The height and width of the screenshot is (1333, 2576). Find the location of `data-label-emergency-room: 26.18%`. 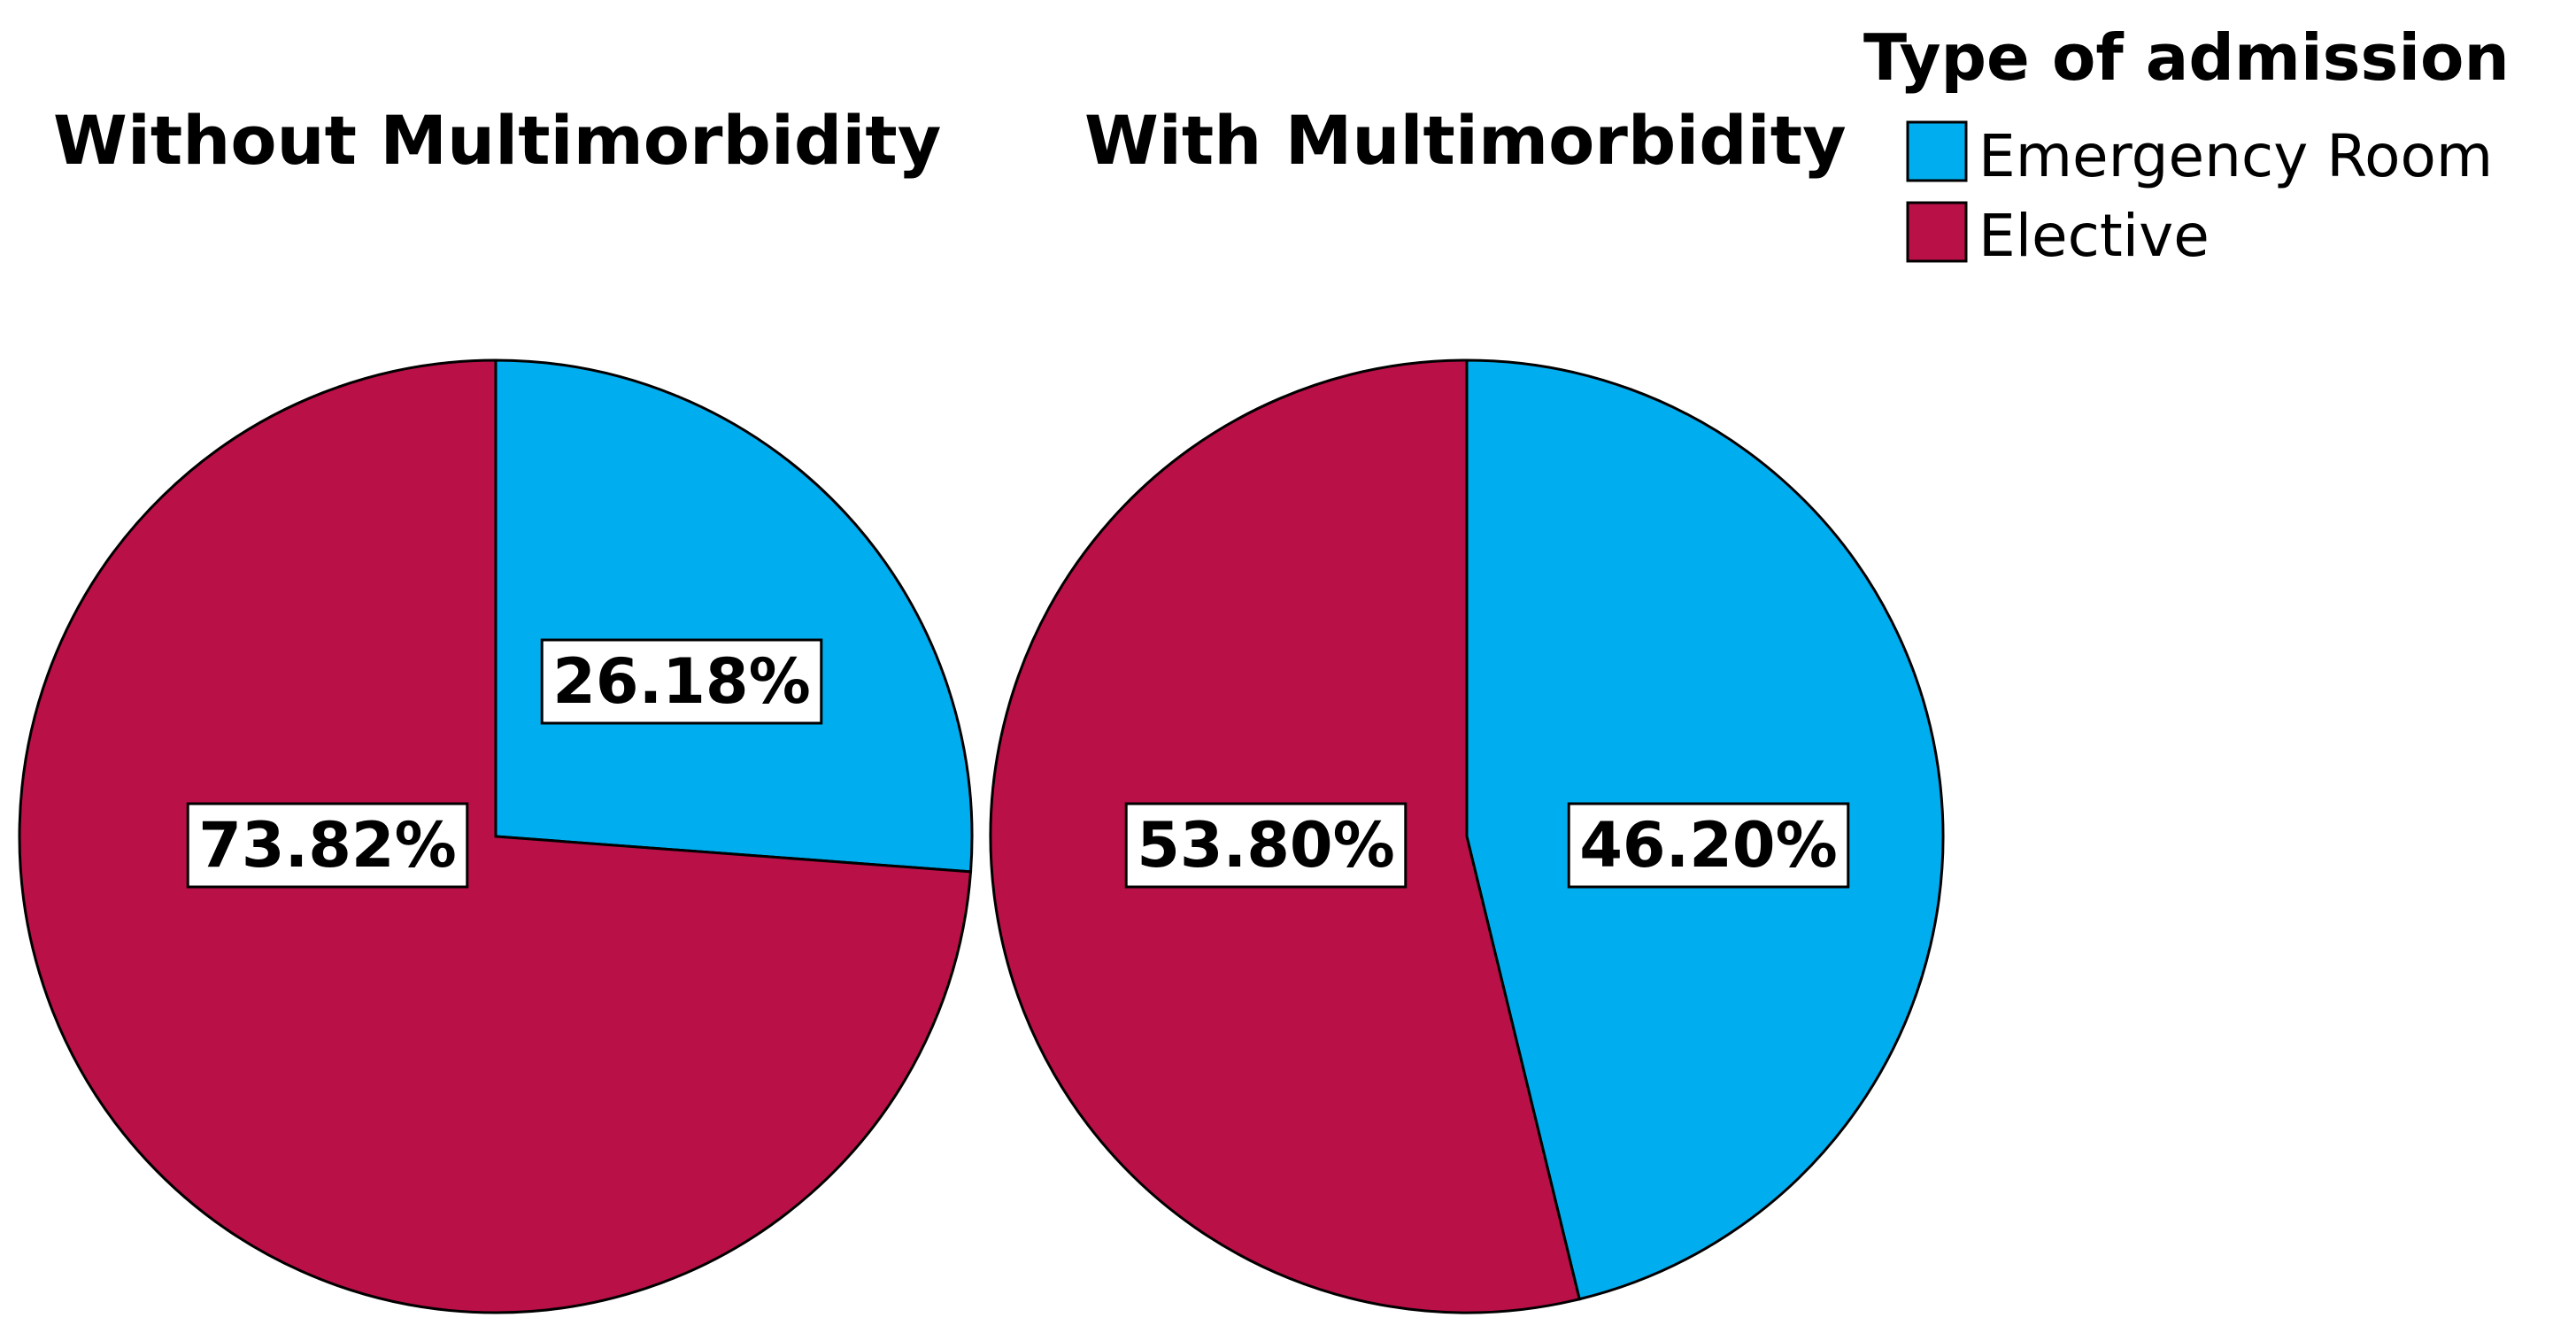

data-label-emergency-room: 26.18% is located at coordinates (681, 682).